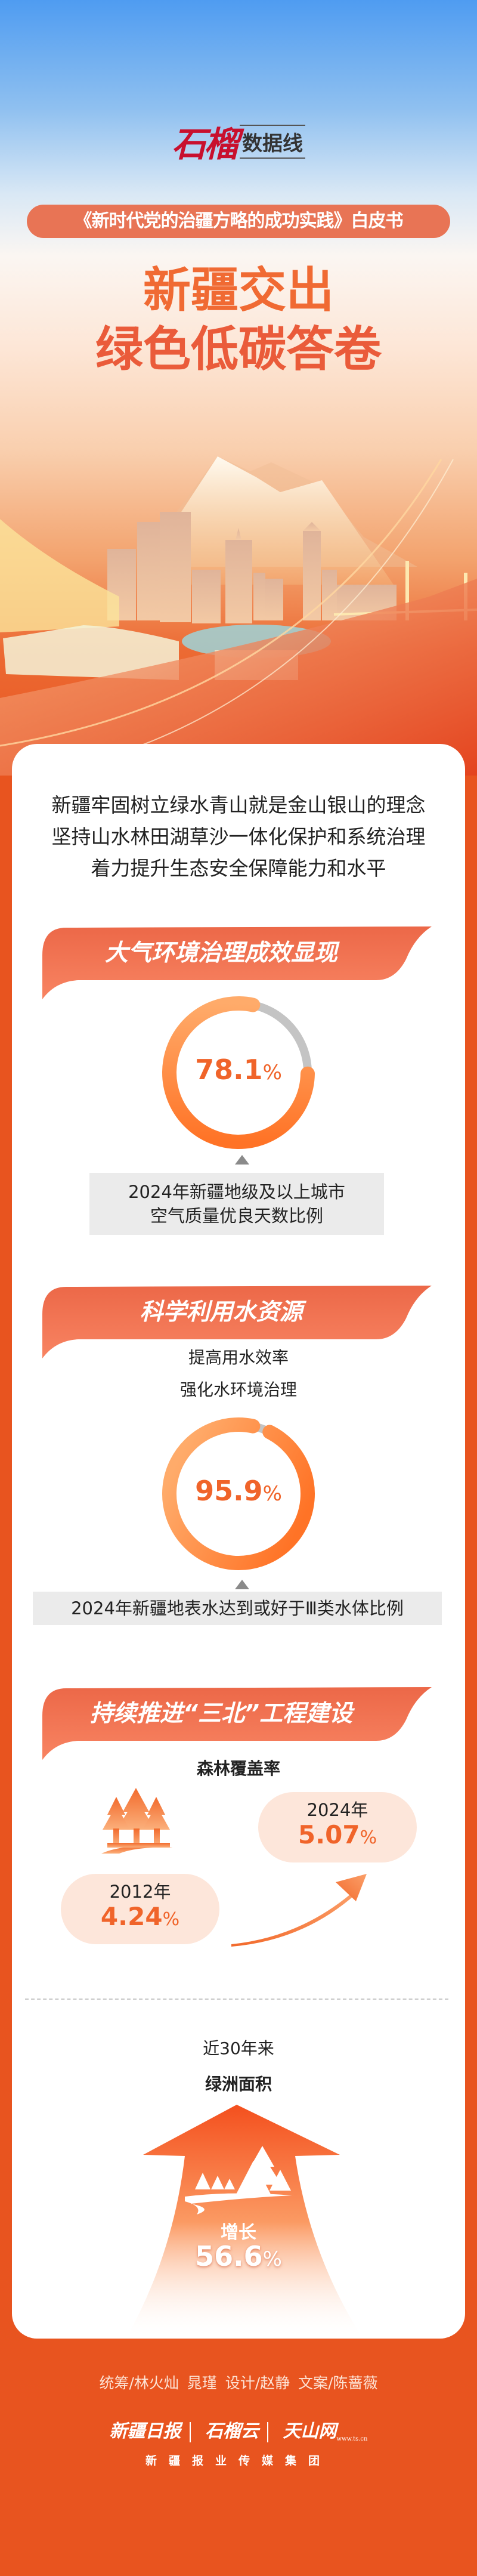 This screenshot has height=2576, width=477. I want to click on intro-line: 新疆牢固树立绿水青山就是金山银山的理念, so click(238, 805).